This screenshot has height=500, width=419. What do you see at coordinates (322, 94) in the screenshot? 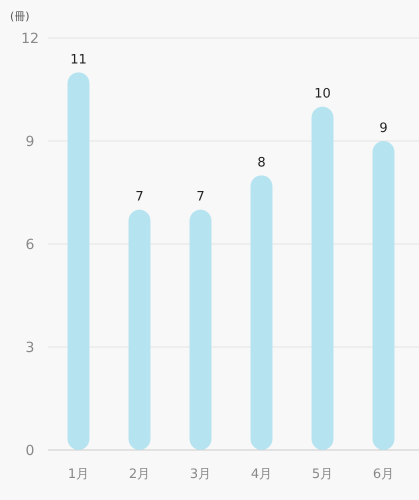
I see `data-label: 10` at bounding box center [322, 94].